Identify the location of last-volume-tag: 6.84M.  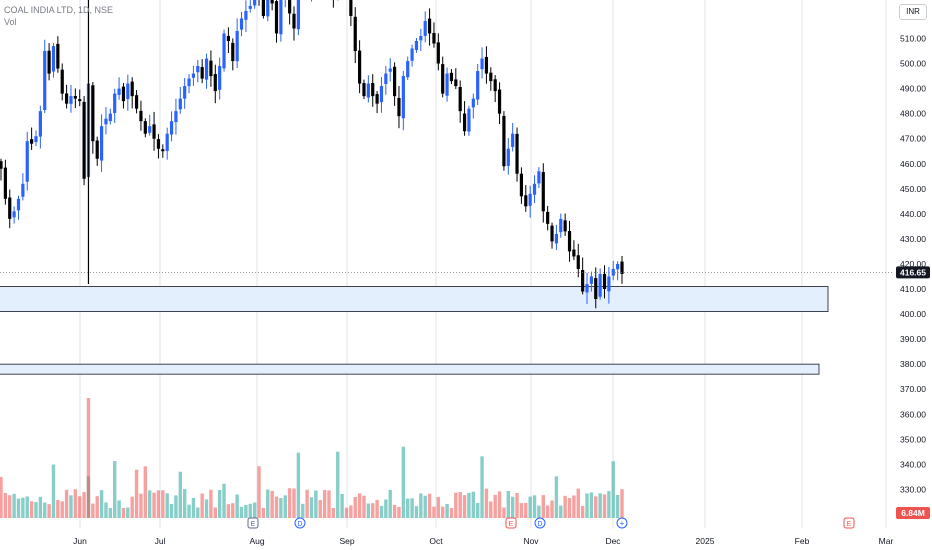
(913, 513).